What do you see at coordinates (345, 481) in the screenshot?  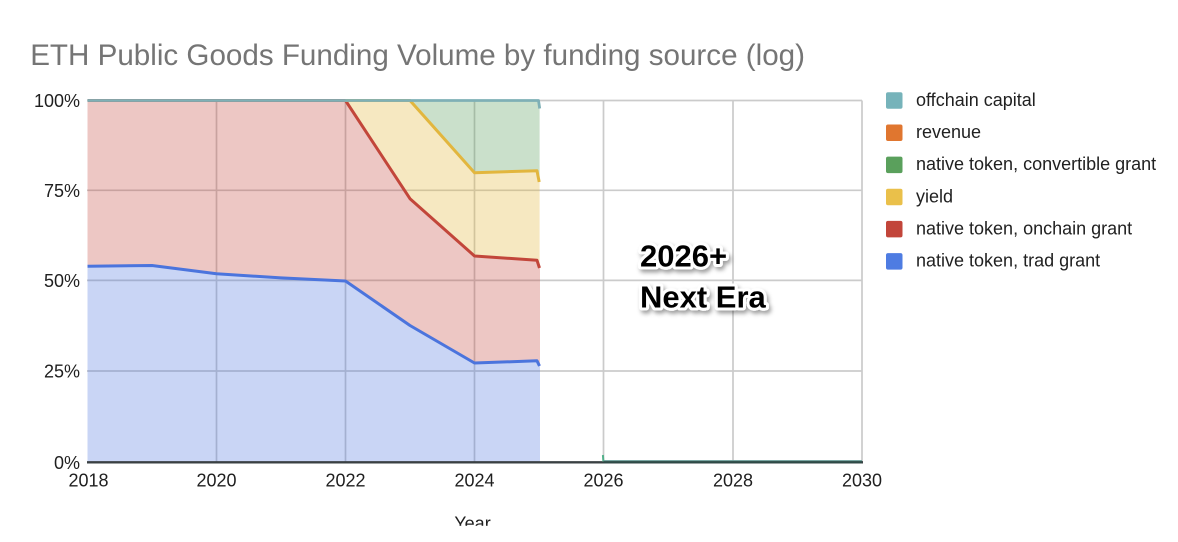 I see `svg-text: 2022` at bounding box center [345, 481].